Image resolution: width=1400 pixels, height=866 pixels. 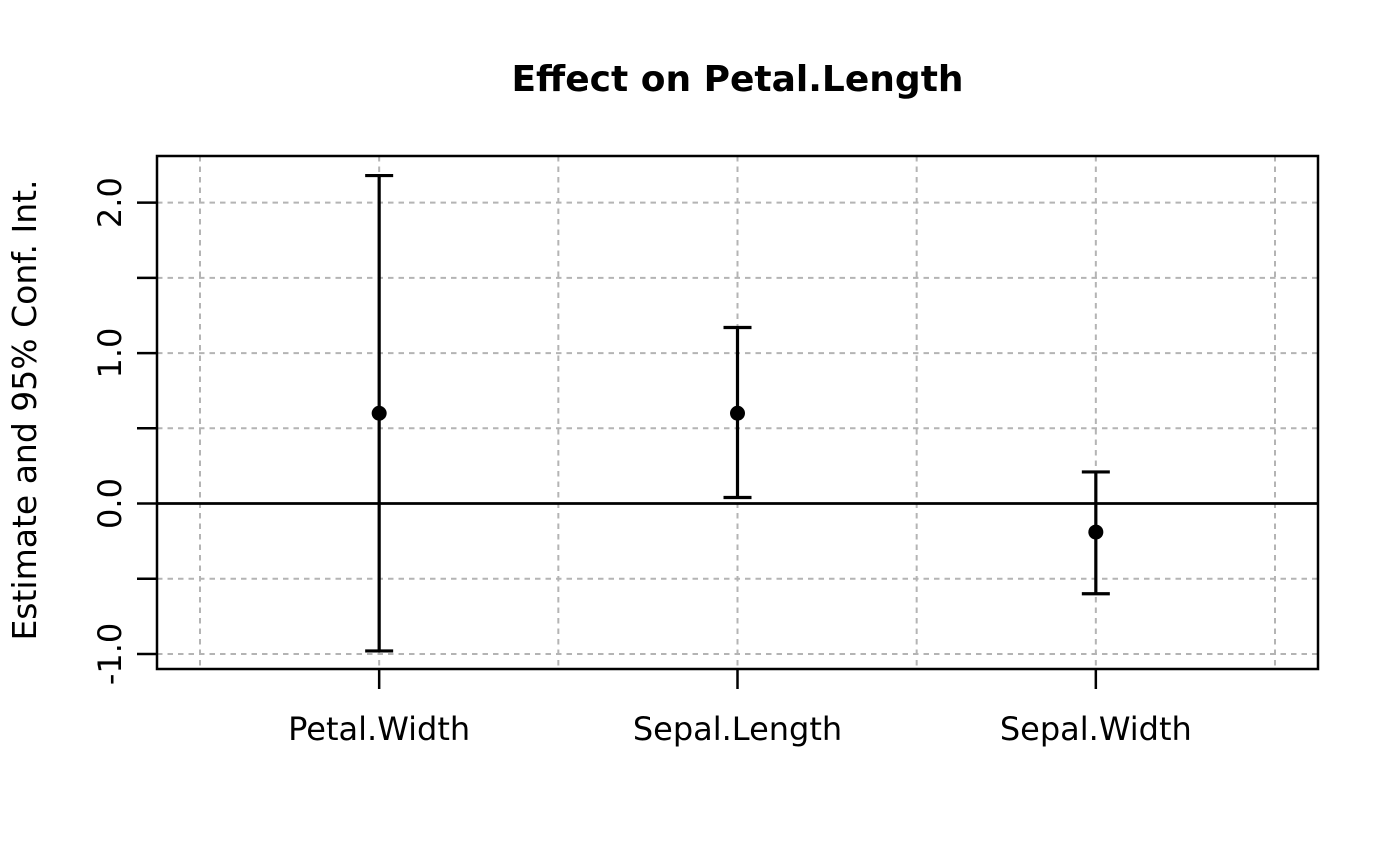 I want to click on x-tick-label: Petal.Width, so click(x=379, y=729).